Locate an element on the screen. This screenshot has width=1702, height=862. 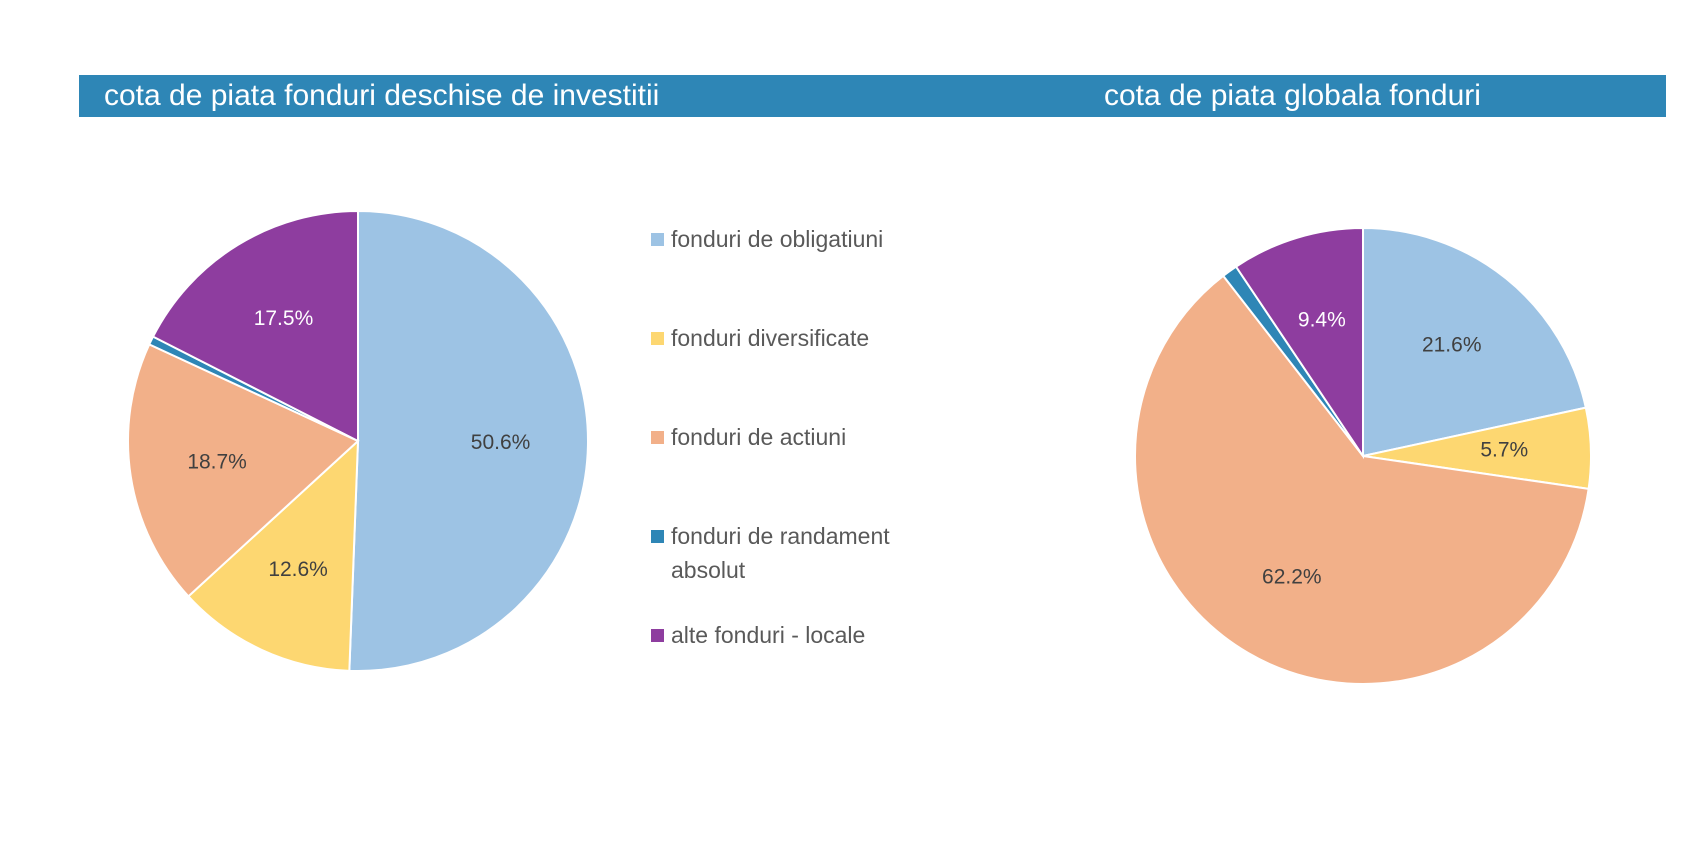
pie-data-label-0: 50.6% is located at coordinates (501, 442).